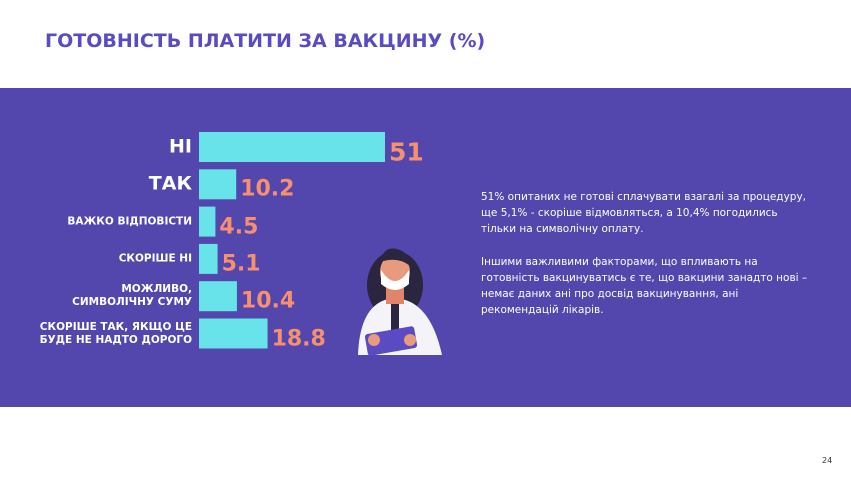 The height and width of the screenshot is (478, 851). Describe the element at coordinates (155, 258) in the screenshot. I see `category-label: СКОРІШЕ НІ` at that location.